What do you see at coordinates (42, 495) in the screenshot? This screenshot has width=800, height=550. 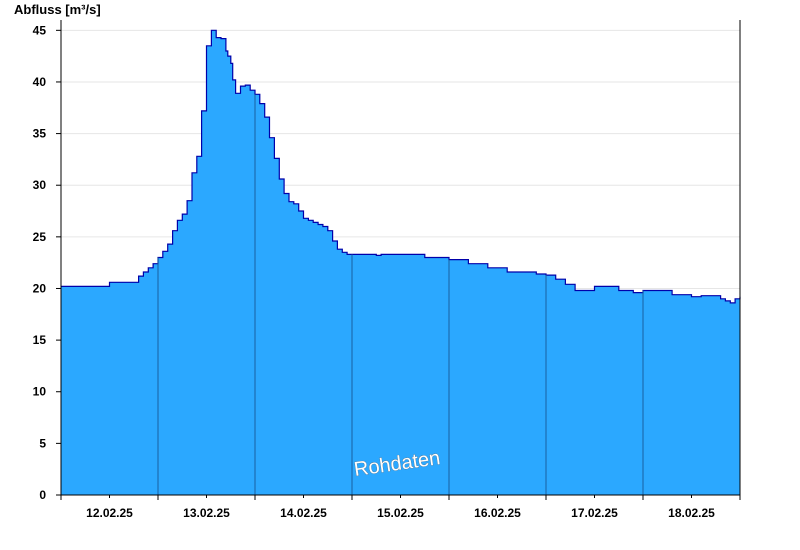 I see `y-tick-label: 0` at bounding box center [42, 495].